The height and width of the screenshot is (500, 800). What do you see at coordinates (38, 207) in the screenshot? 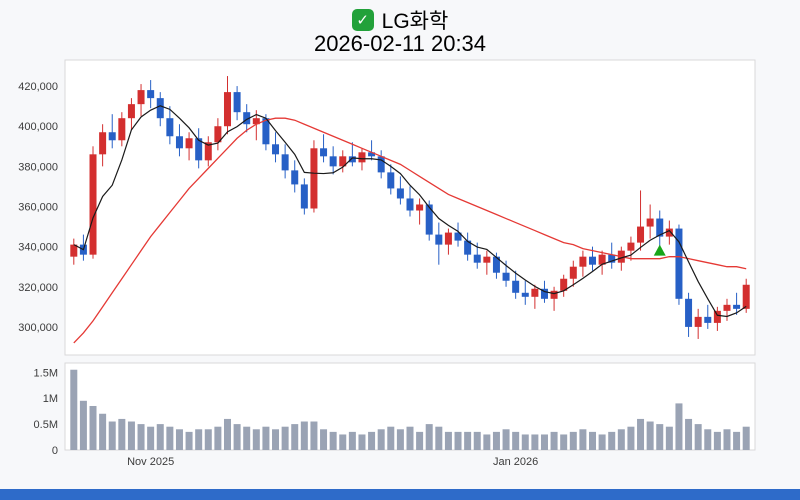
I see `price-tick-label: 360,000` at bounding box center [38, 207].